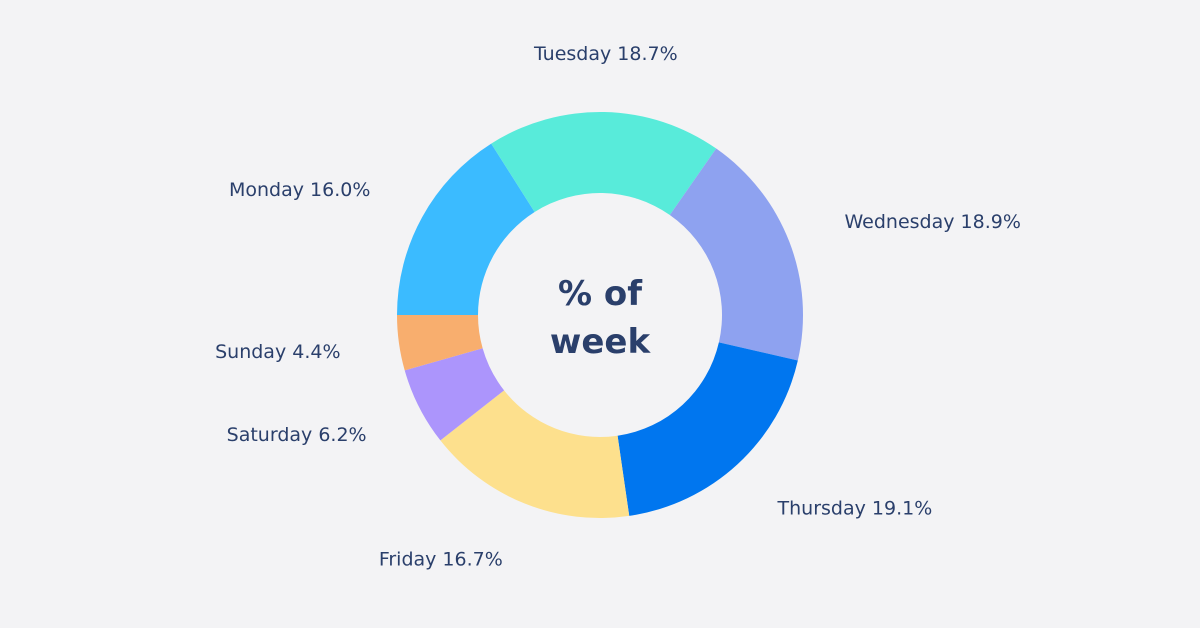 The image size is (1200, 628). I want to click on slice-wednesday, so click(736, 254).